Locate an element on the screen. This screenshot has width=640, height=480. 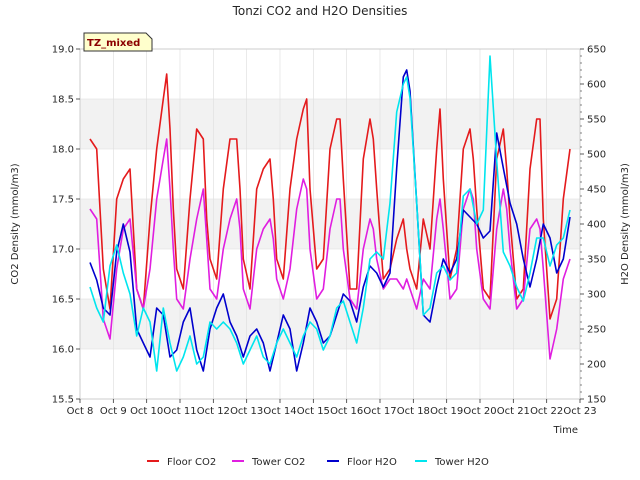
left-tick-label: 17.0 is located at coordinates (63, 250).